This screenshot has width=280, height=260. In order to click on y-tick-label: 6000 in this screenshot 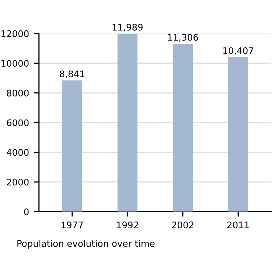, I will do `click(18, 123)`.